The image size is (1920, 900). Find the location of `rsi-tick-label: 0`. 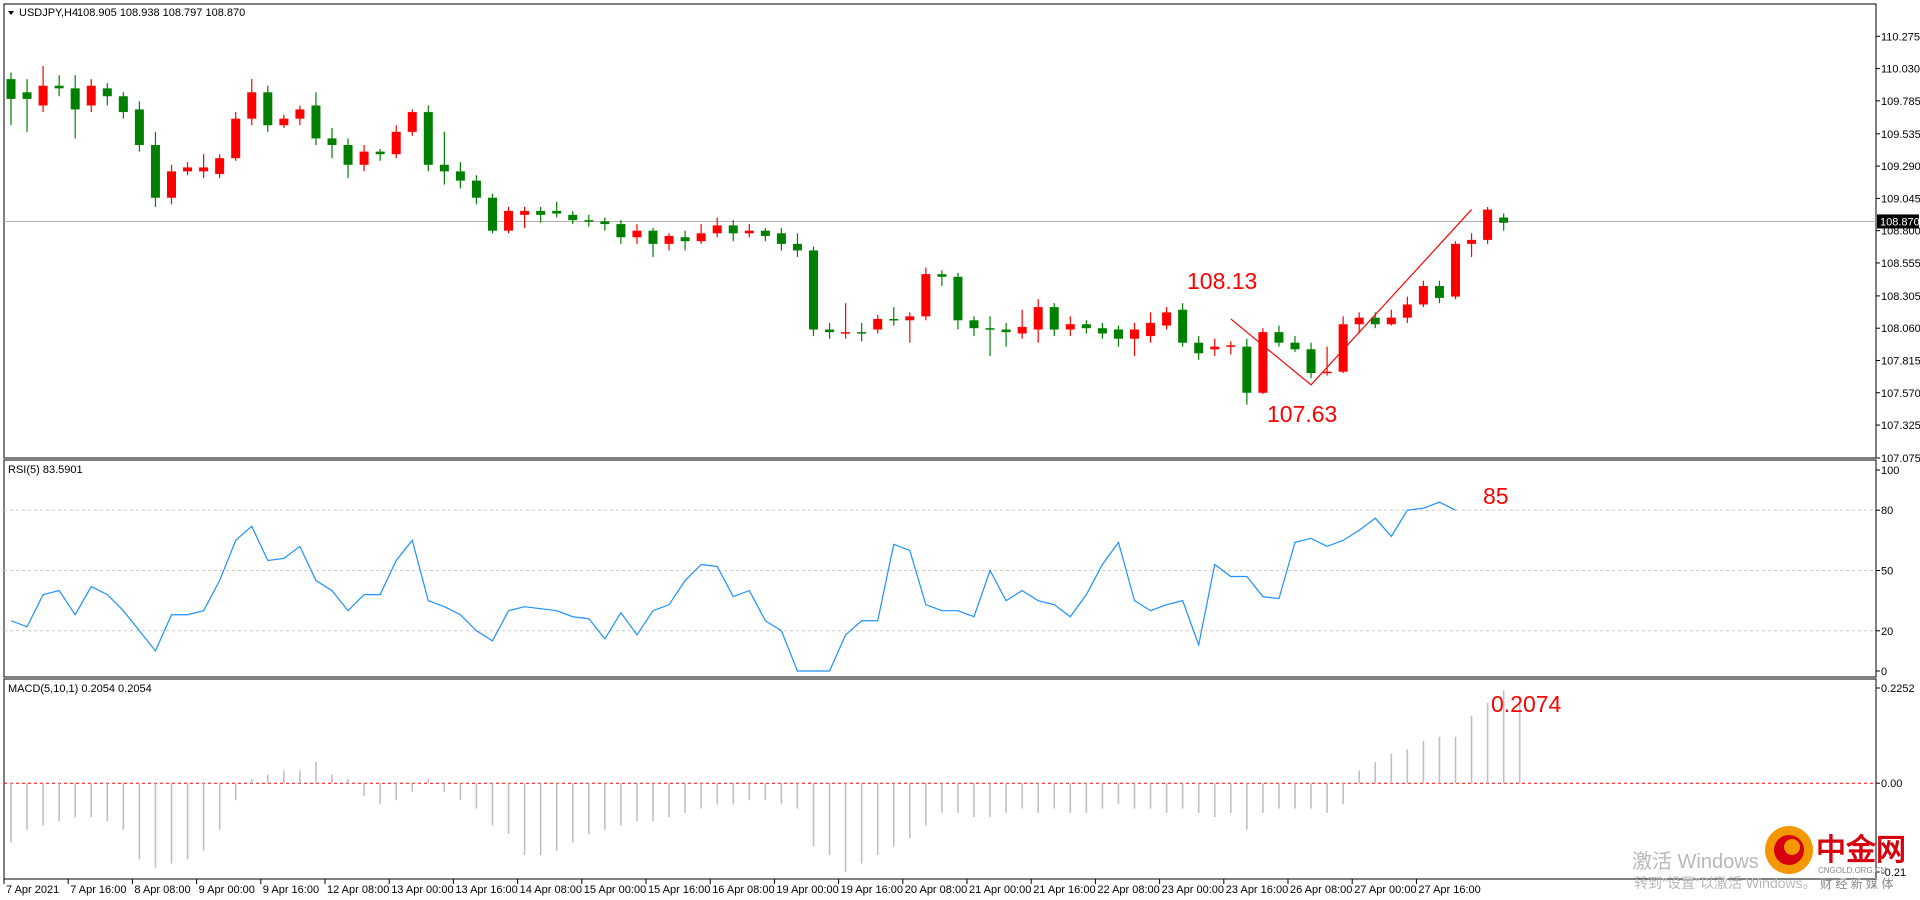

rsi-tick-label: 0 is located at coordinates (1884, 672).